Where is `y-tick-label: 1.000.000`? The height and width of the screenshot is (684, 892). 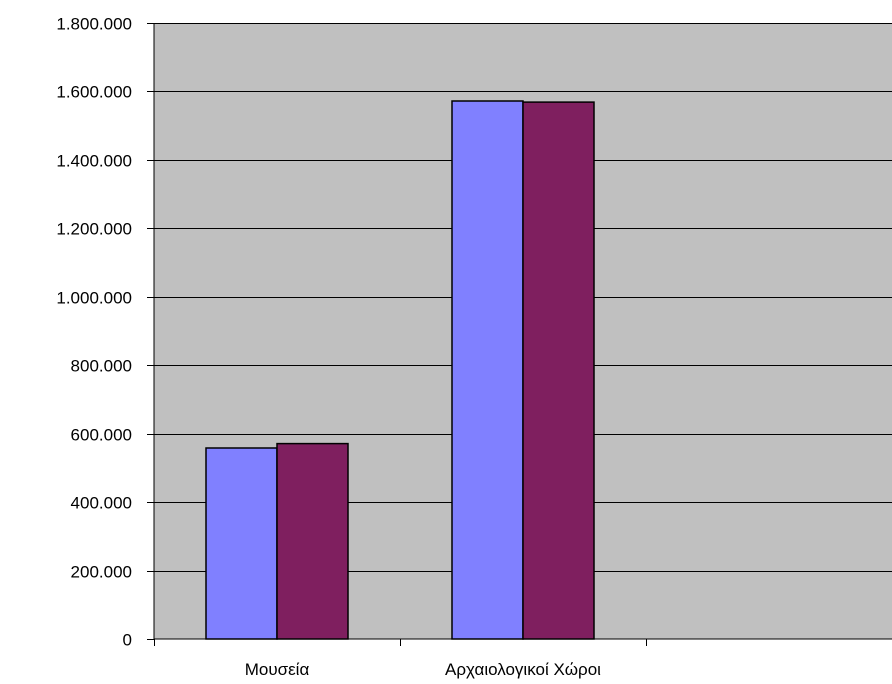 y-tick-label: 1.000.000 is located at coordinates (94, 298).